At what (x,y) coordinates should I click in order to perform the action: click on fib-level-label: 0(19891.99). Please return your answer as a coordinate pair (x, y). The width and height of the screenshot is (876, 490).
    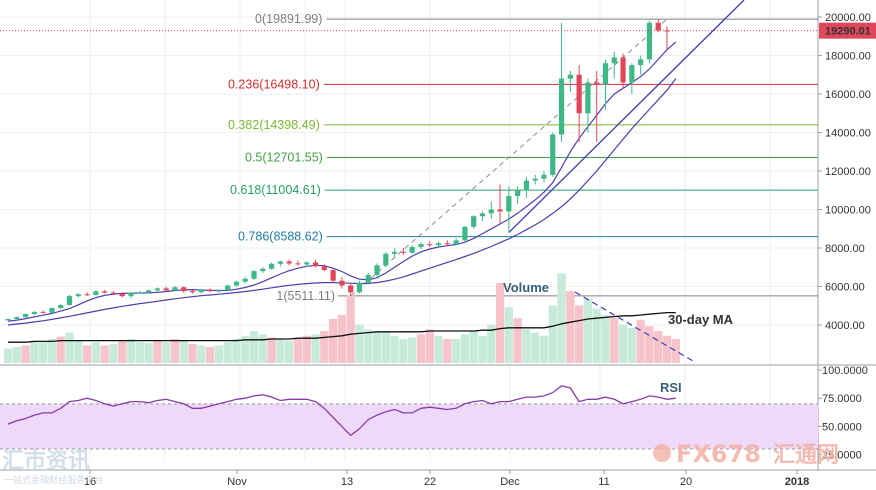
    Looking at the image, I should click on (288, 19).